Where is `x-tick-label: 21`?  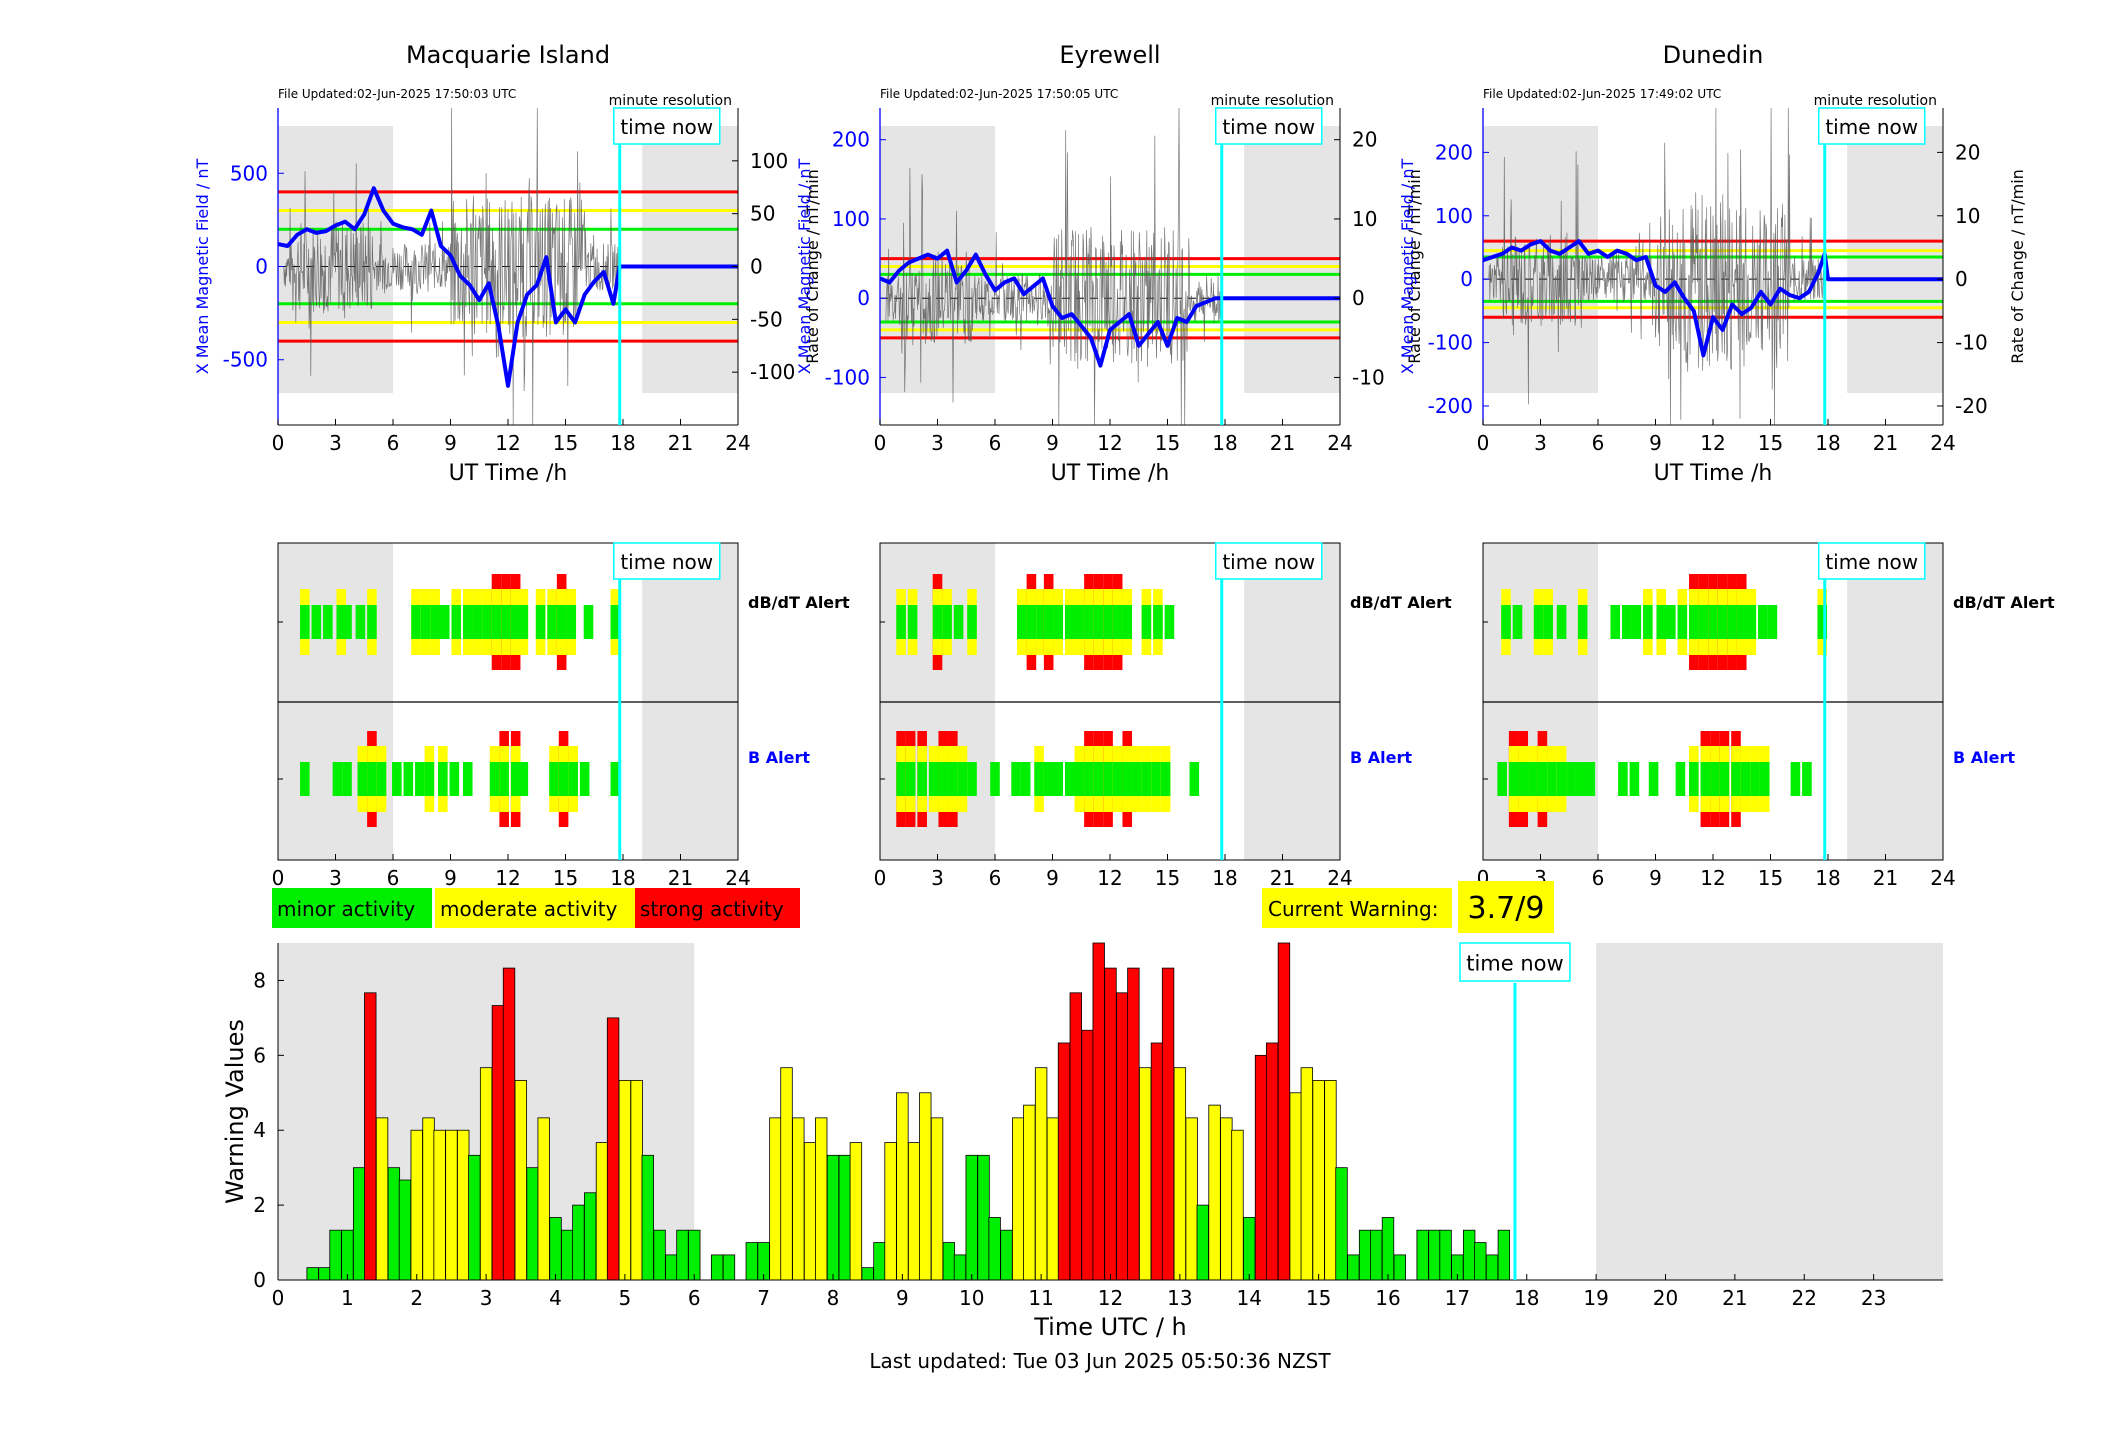
x-tick-label: 21 is located at coordinates (1734, 1298).